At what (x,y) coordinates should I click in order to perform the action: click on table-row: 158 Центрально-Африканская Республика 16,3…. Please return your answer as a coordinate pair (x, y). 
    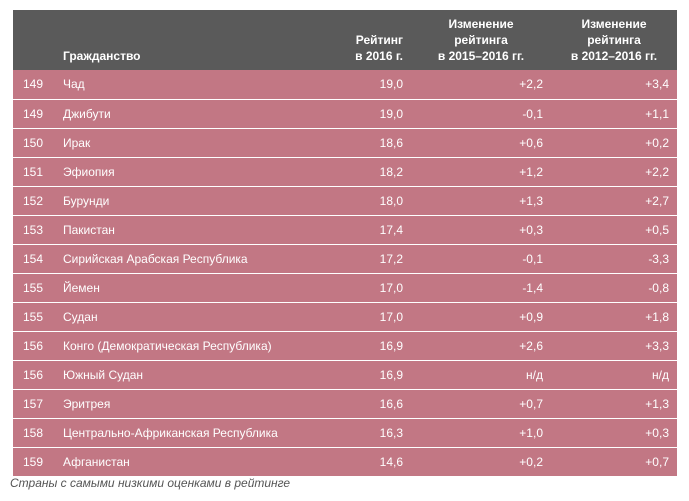
    Looking at the image, I should click on (345, 433).